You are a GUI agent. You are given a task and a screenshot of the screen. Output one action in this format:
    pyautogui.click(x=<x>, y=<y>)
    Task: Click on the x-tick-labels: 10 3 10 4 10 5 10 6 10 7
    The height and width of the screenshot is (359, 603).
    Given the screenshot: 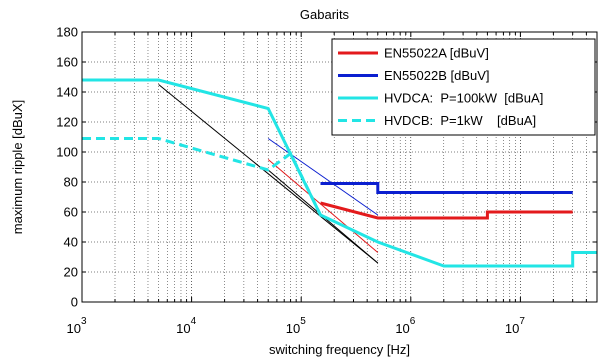 What is the action you would take?
    pyautogui.click(x=296, y=326)
    